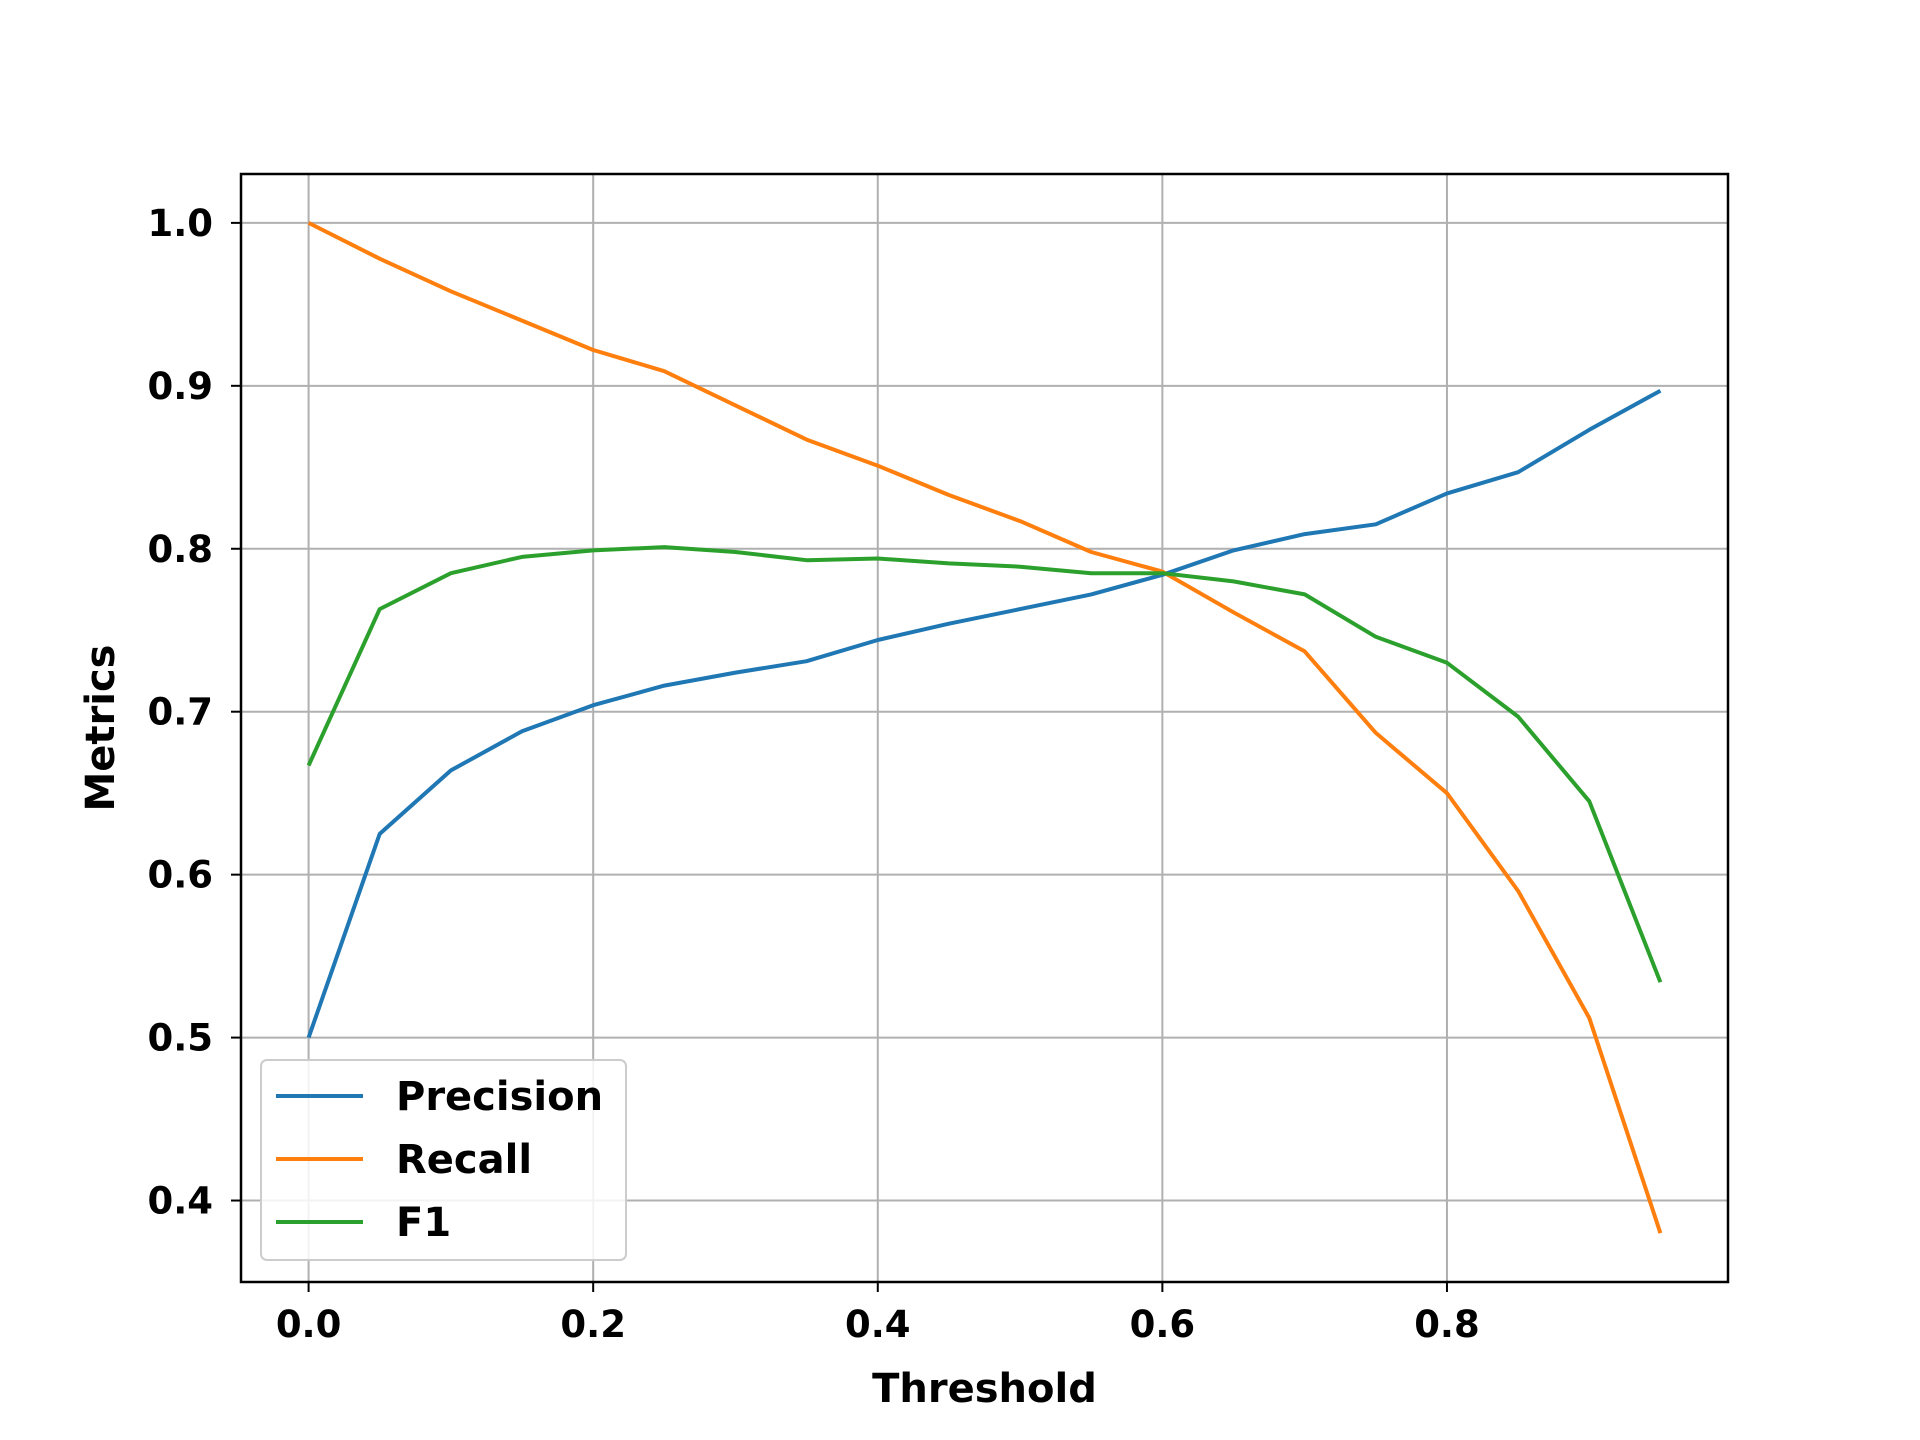 This screenshot has height=1440, width=1920. Describe the element at coordinates (180, 549) in the screenshot. I see `y-tick-label: 0.8` at that location.